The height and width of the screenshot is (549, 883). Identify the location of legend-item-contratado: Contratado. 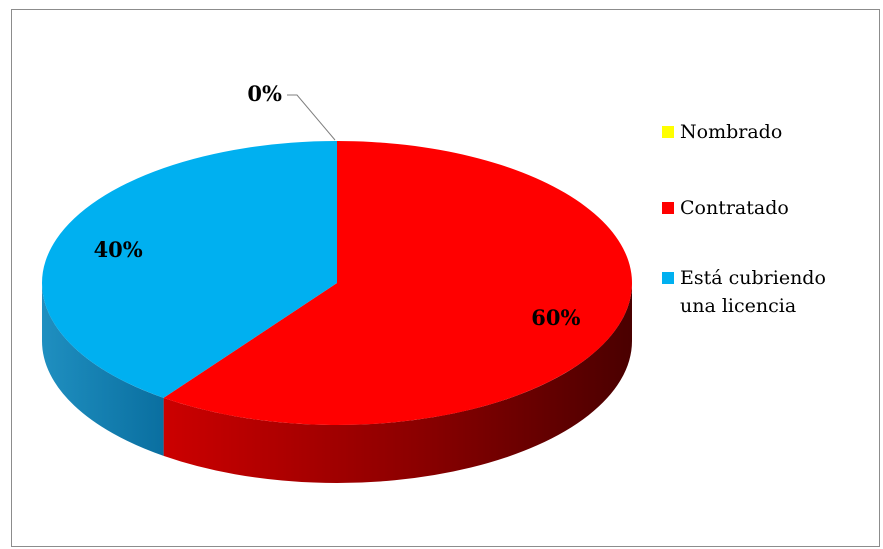
(767, 208).